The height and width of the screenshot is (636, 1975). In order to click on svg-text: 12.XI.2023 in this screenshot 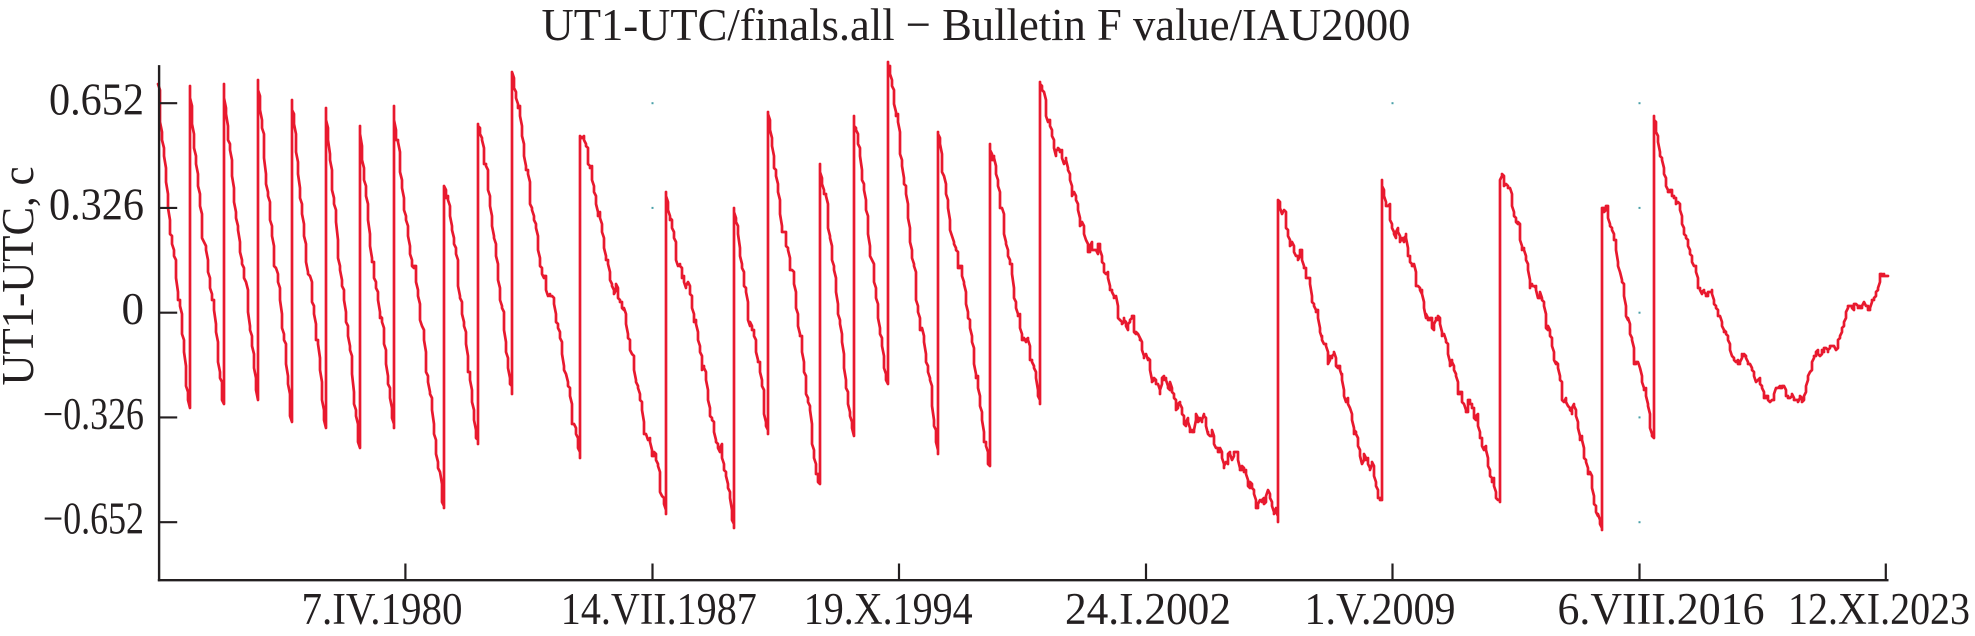, I will do `click(1879, 609)`.